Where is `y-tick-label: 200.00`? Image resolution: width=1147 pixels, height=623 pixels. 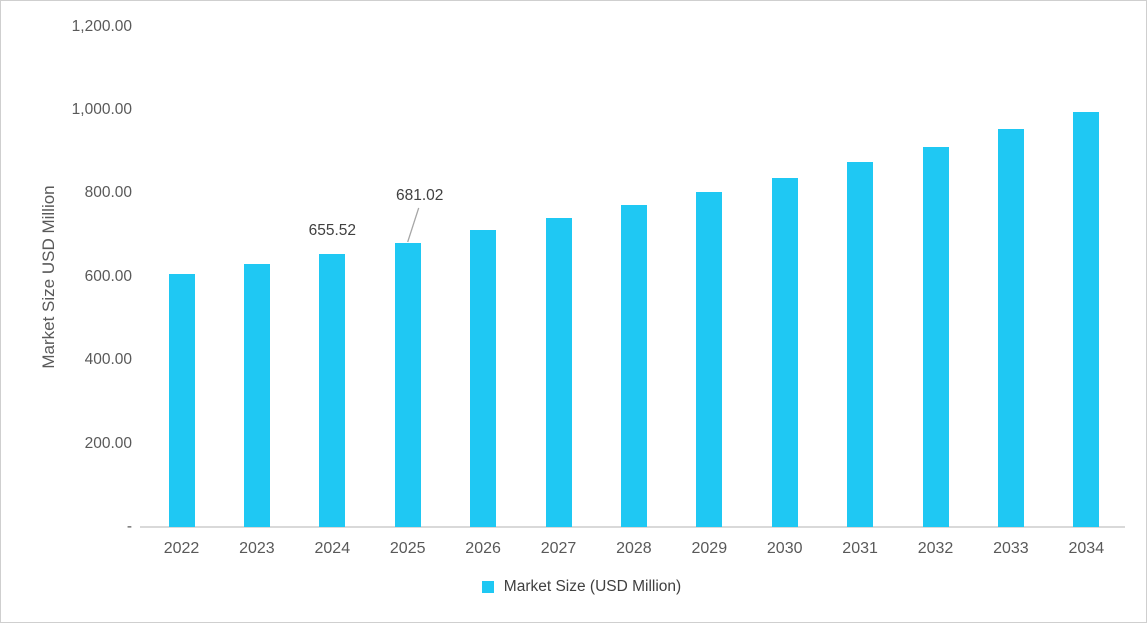
y-tick-label: 200.00 is located at coordinates (108, 443).